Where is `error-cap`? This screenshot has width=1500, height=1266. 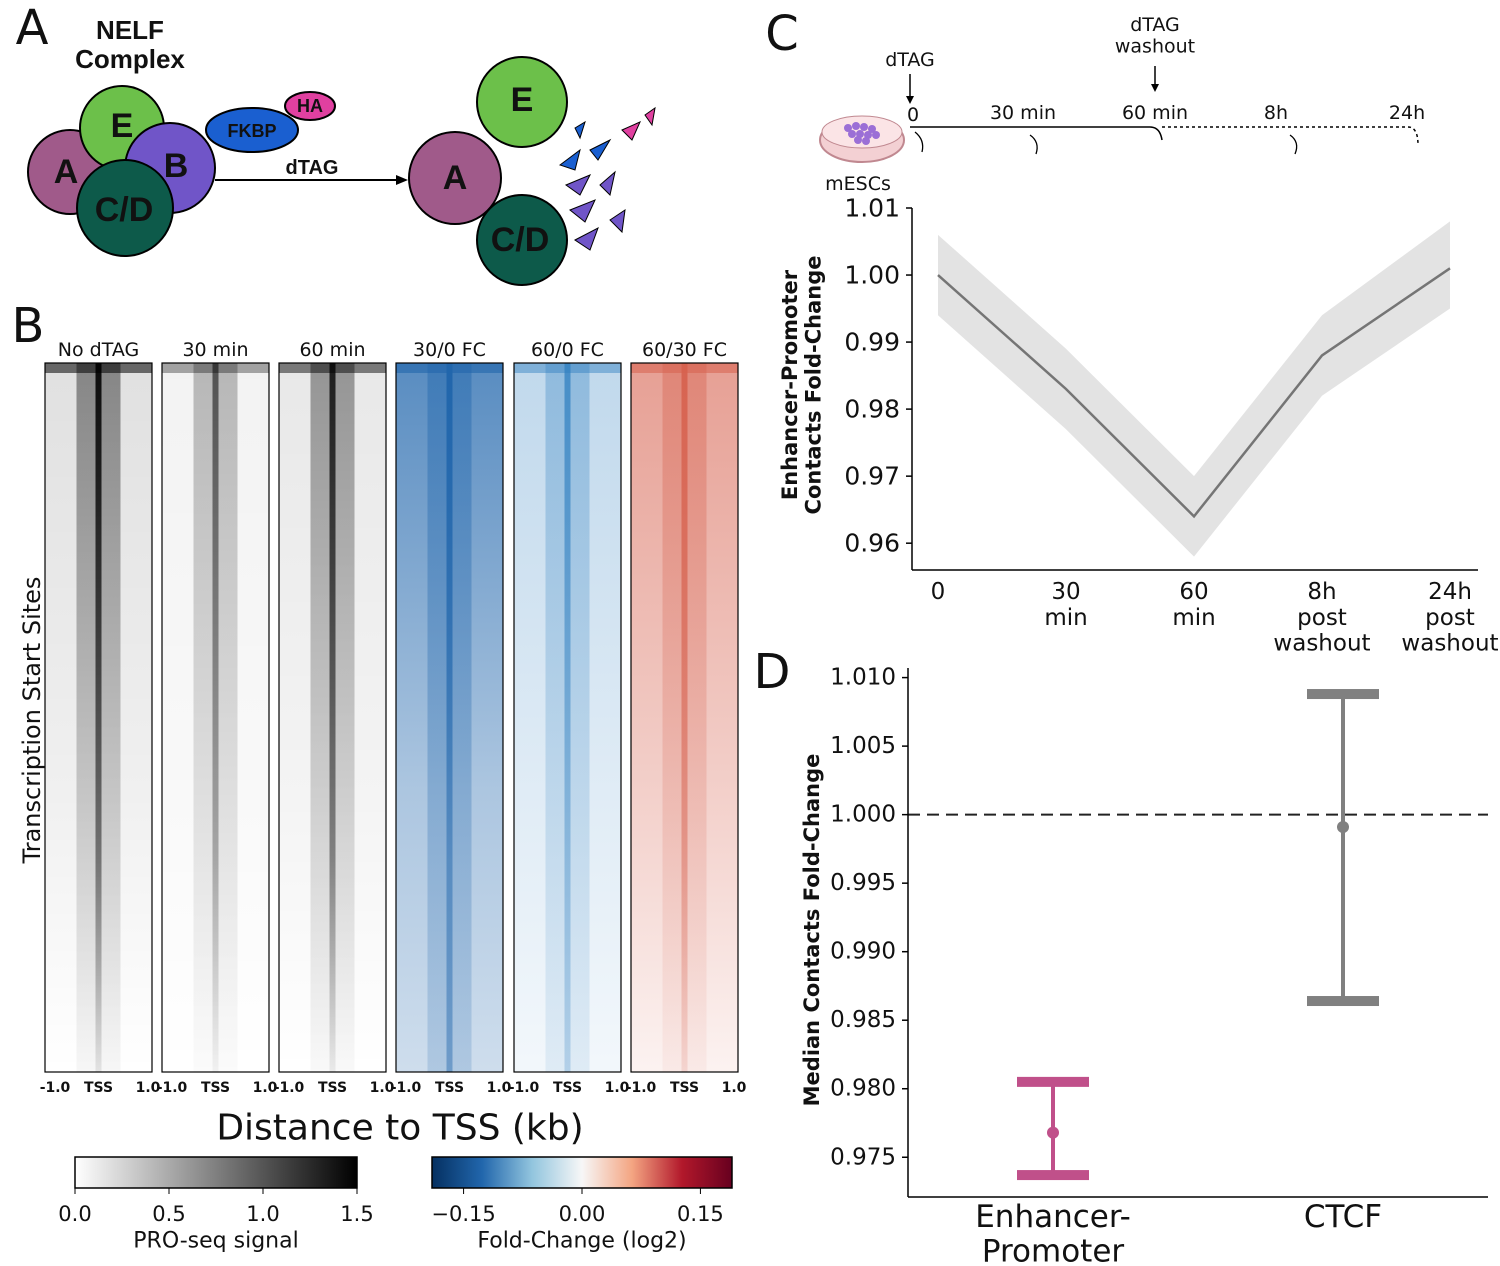 error-cap is located at coordinates (1053, 1081).